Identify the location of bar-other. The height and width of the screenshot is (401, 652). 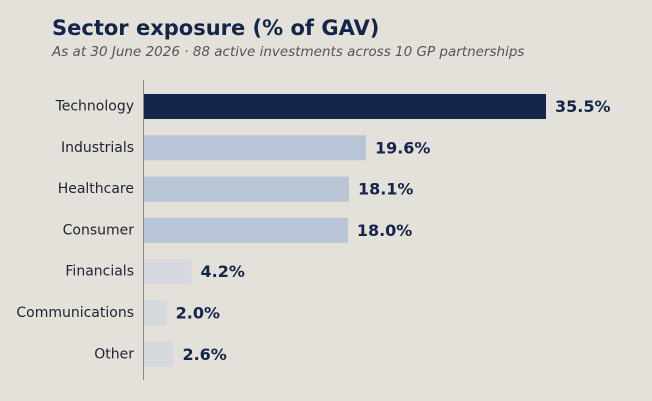
(159, 354).